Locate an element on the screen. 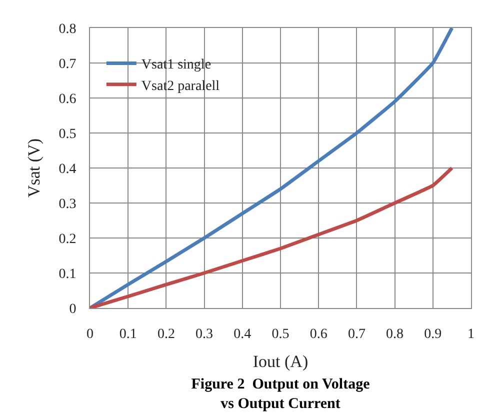 This screenshot has height=420, width=493. y-tick-label: 0.5 is located at coordinates (67, 134).